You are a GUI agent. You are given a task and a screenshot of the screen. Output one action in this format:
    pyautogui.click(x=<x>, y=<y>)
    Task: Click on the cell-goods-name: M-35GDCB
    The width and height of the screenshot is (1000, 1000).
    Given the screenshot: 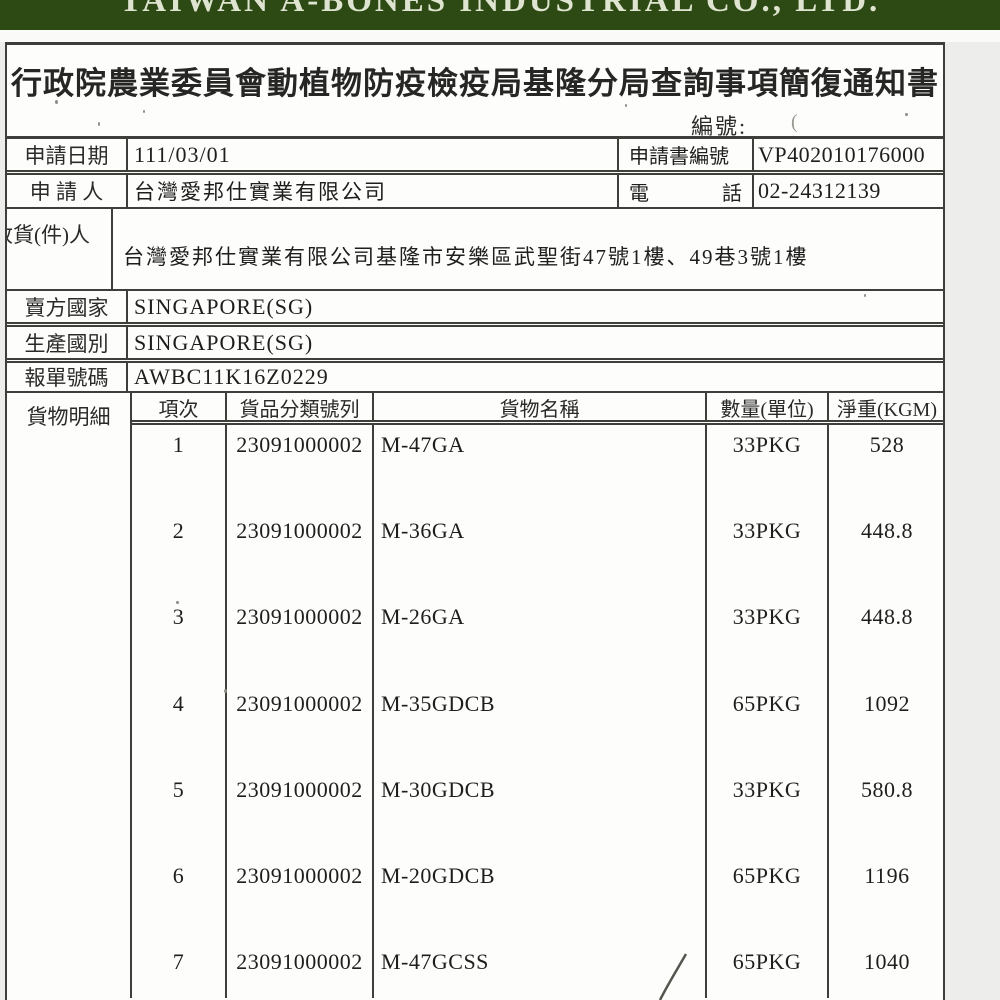 What is the action you would take?
    pyautogui.click(x=540, y=726)
    